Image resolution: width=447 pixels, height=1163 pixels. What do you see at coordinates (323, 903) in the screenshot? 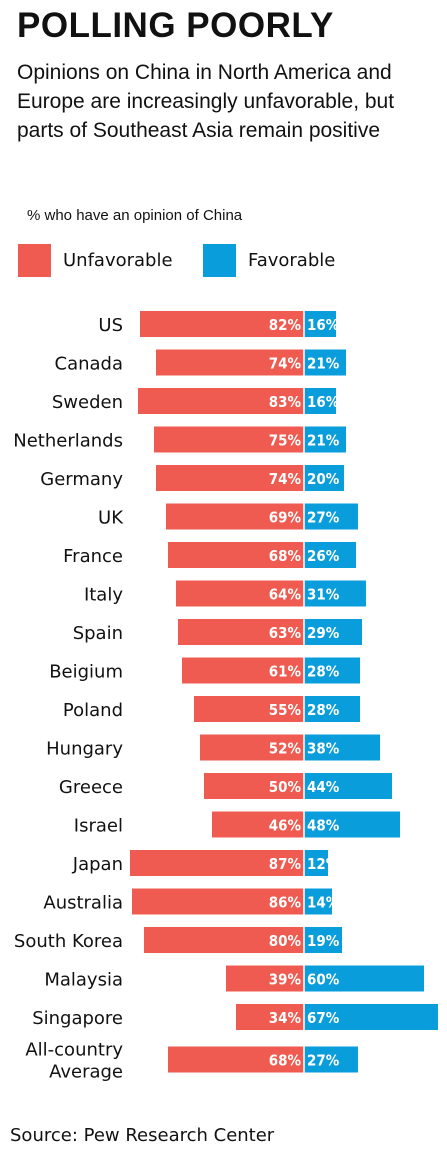
I see `value-label-favorable: 14%` at bounding box center [323, 903].